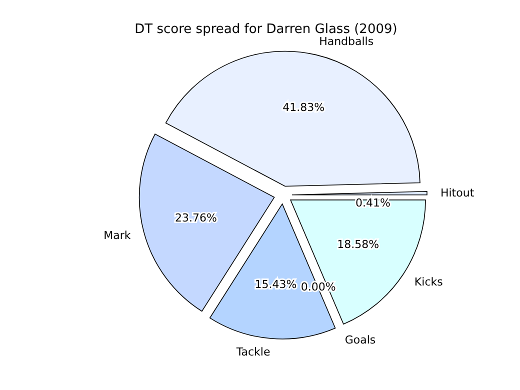 The height and width of the screenshot is (390, 520). I want to click on data-label: 15.43%, so click(275, 285).